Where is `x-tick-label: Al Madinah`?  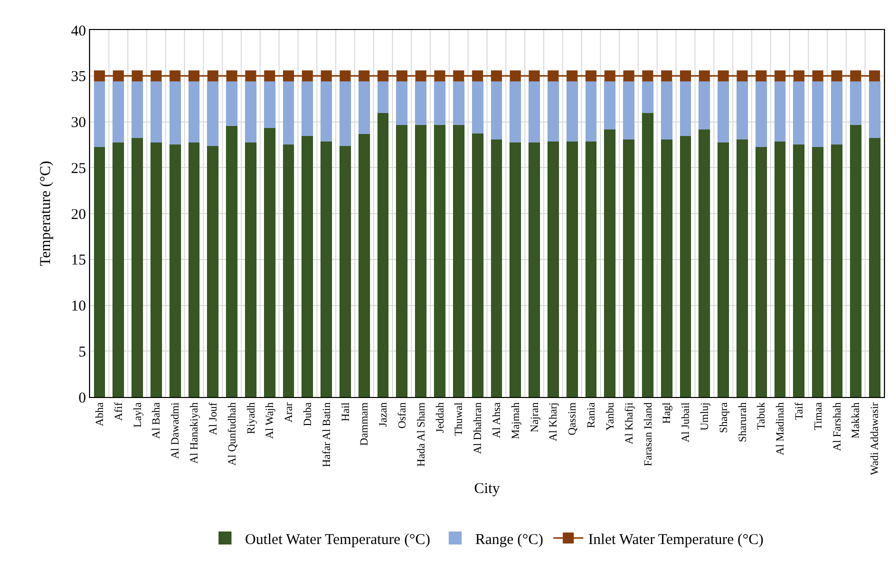 x-tick-label: Al Madinah is located at coordinates (780, 429).